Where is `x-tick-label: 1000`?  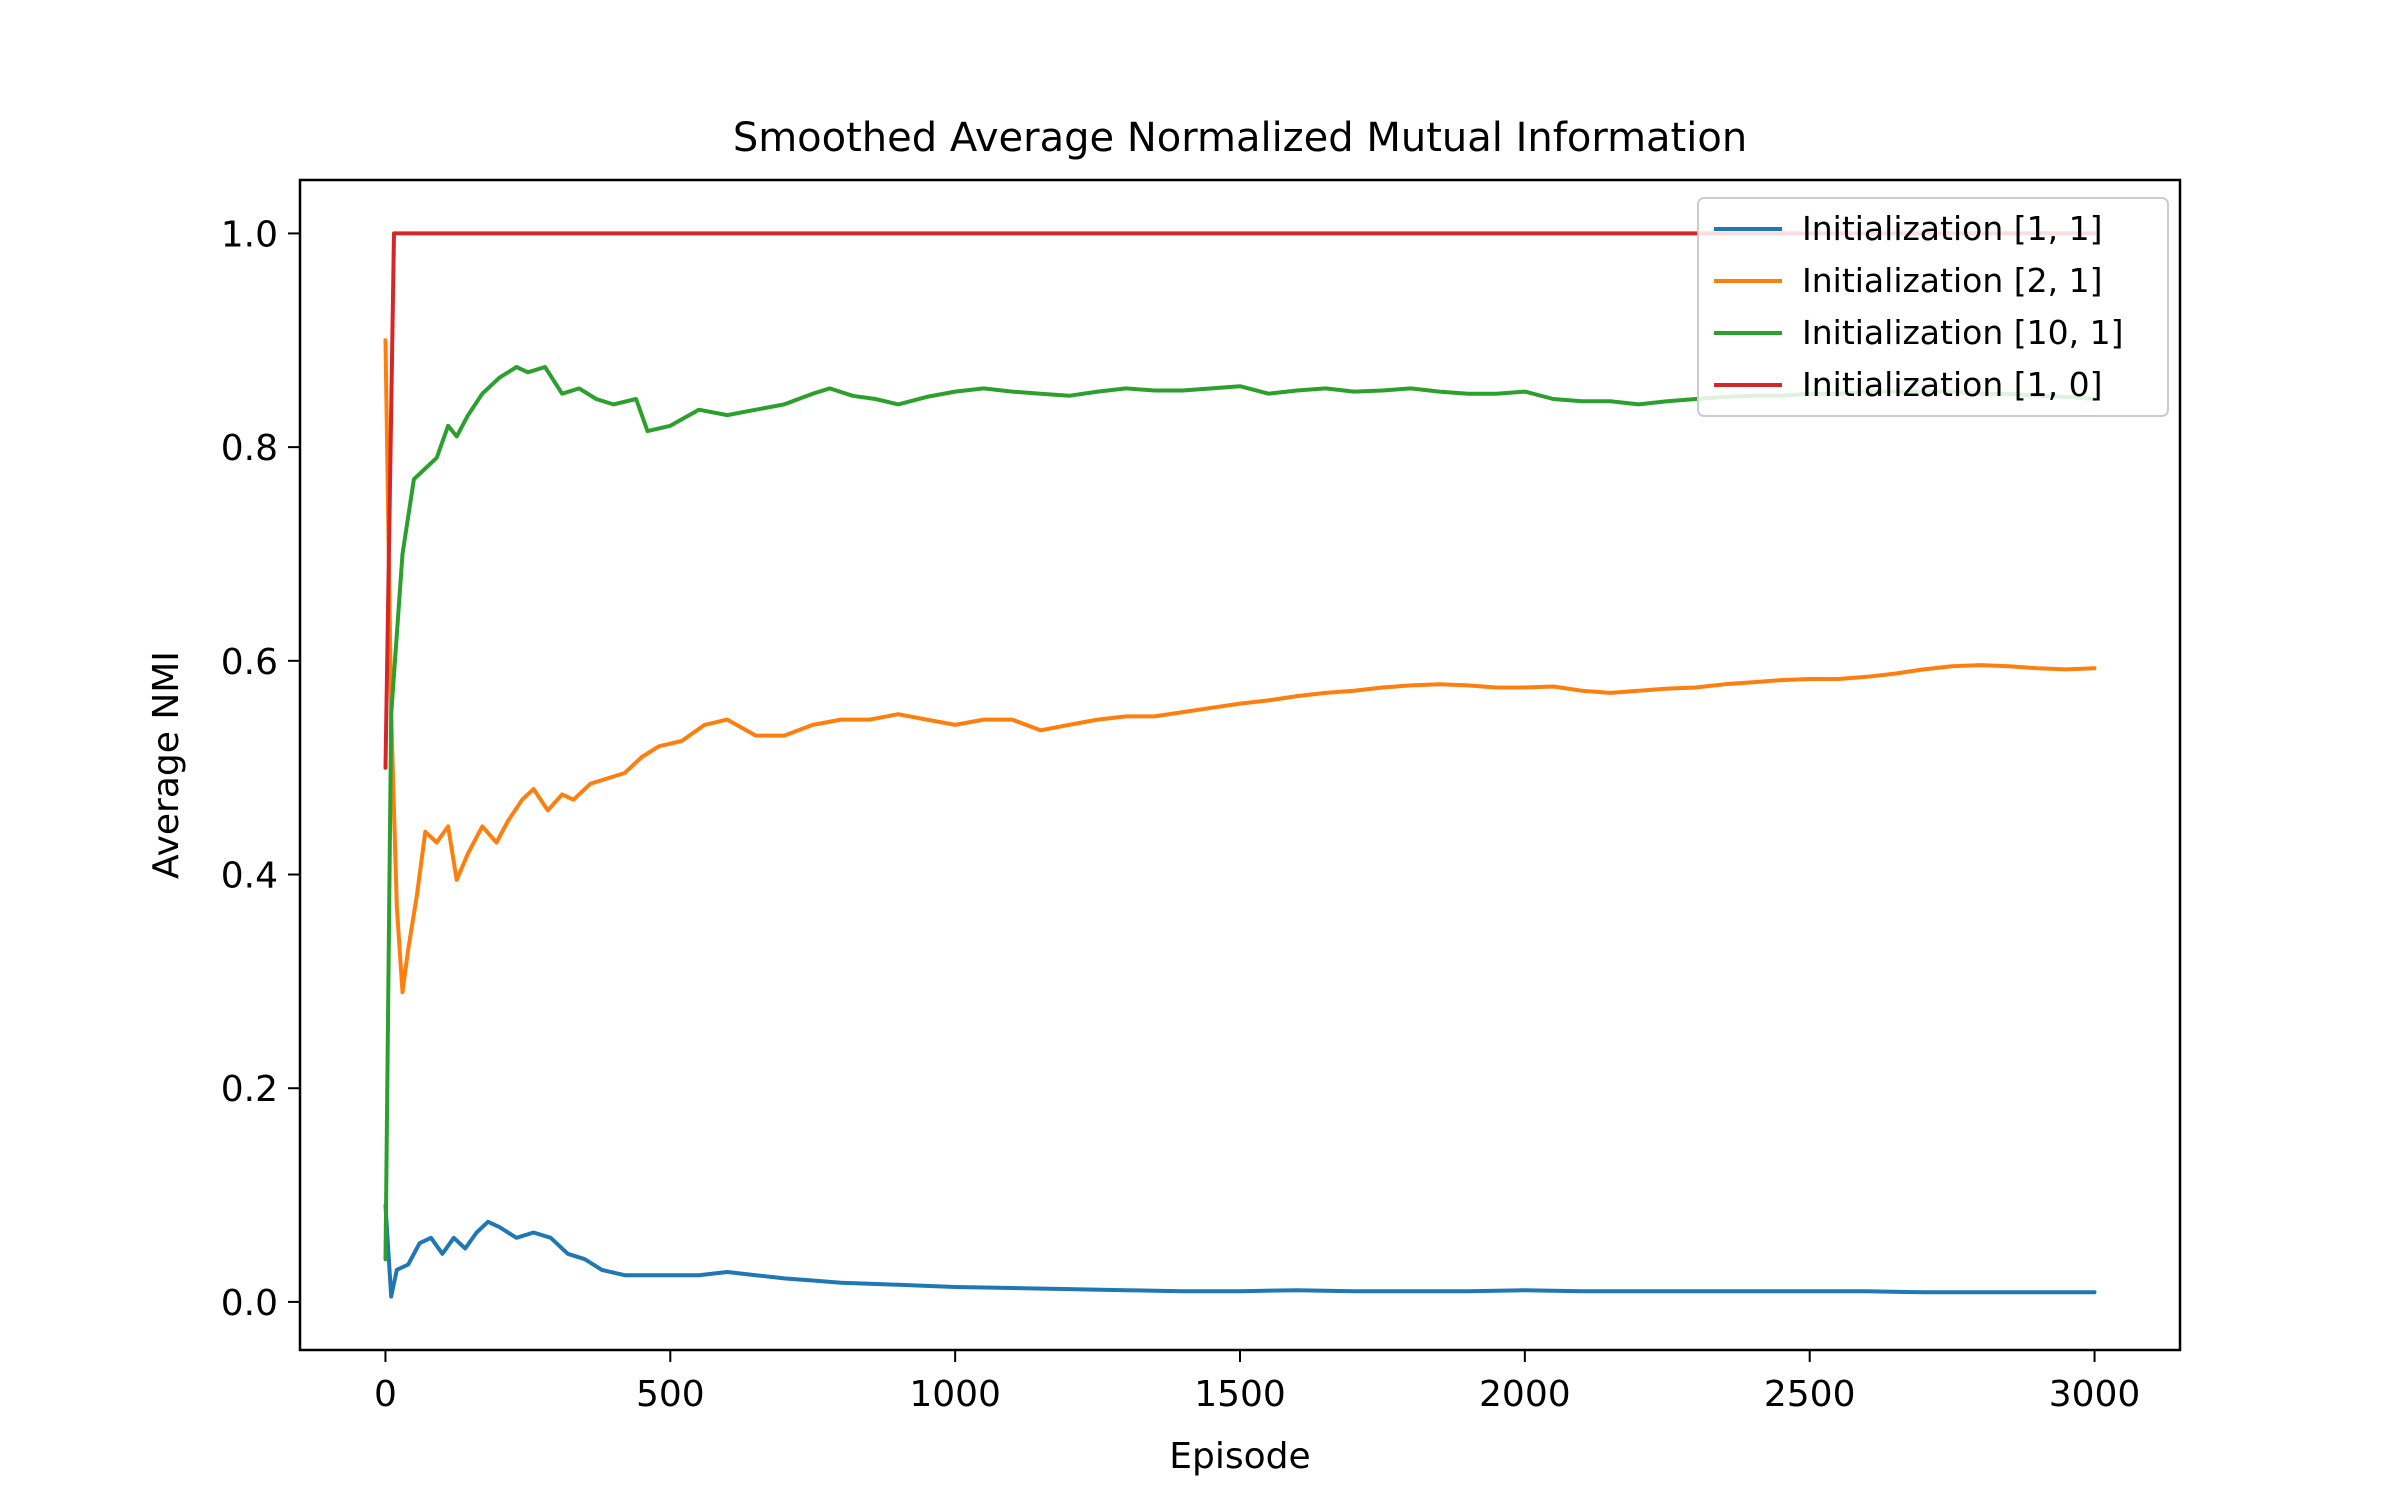 x-tick-label: 1000 is located at coordinates (955, 1394).